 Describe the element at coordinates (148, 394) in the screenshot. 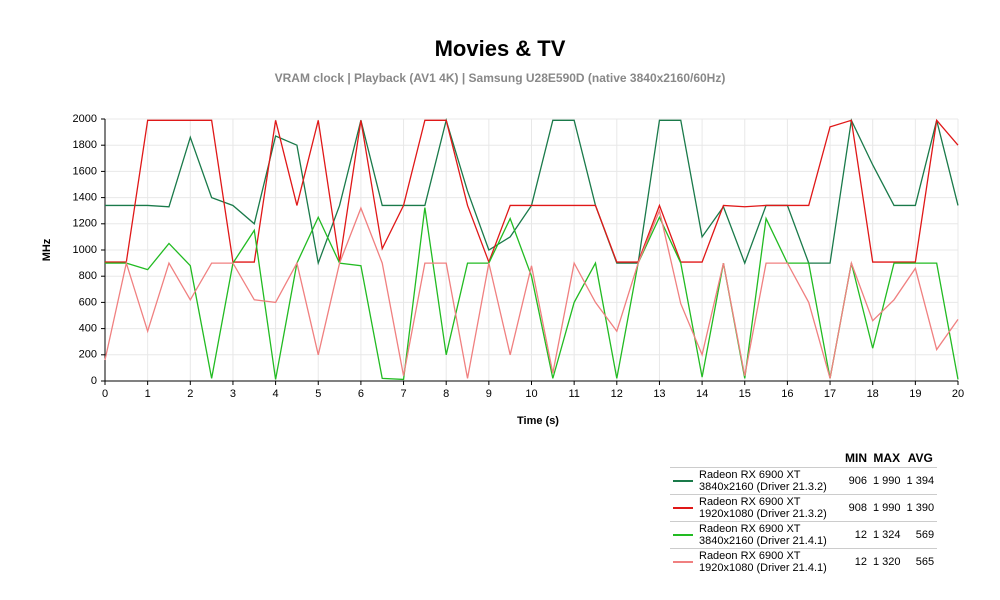

I see `x-tick-label: 1` at that location.